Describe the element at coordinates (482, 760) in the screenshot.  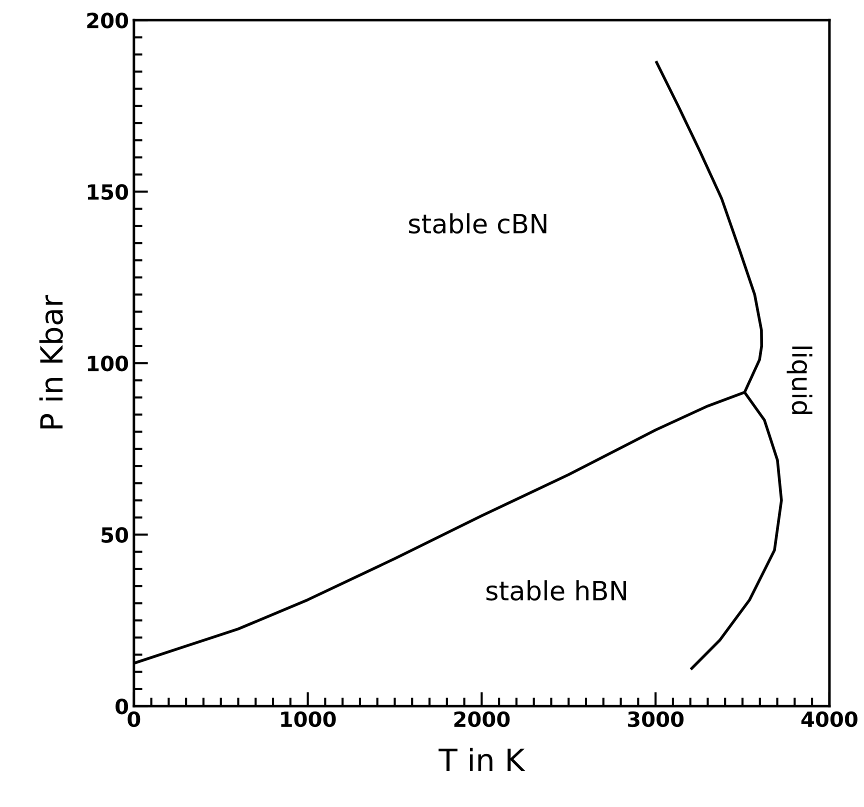
I see `x-axis-title: T in K` at that location.